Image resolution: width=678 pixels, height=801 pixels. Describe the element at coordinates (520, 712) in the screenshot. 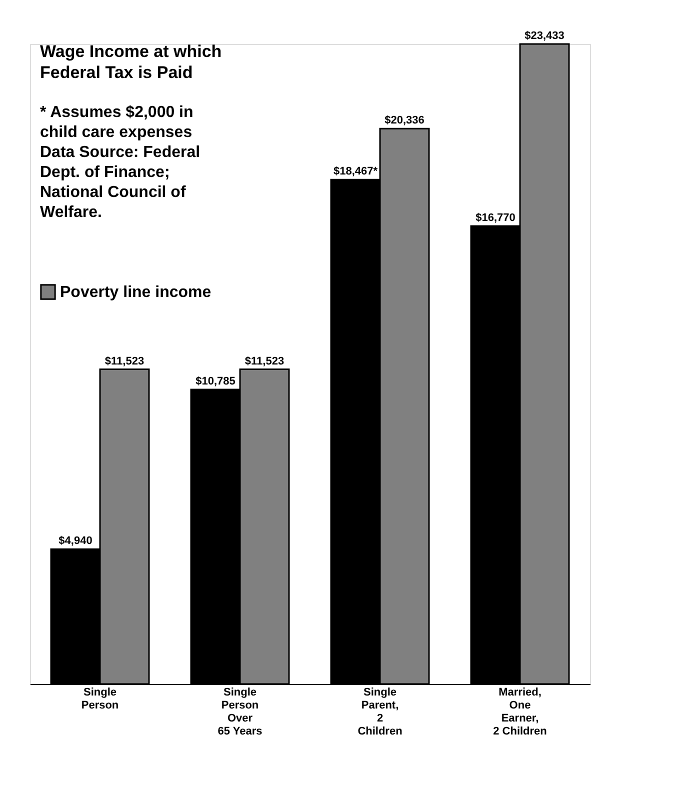

I see `x-tick-label: Married, One Earner, 2 Children` at that location.